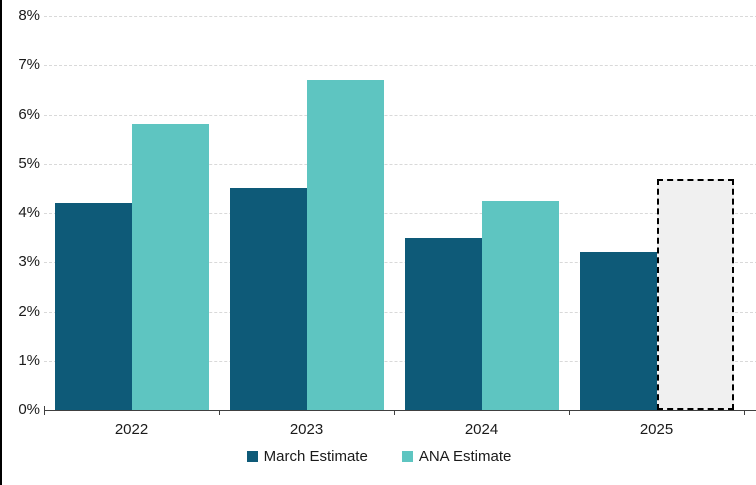 The width and height of the screenshot is (756, 485). Describe the element at coordinates (400, 410) in the screenshot. I see `x-axis-line` at that location.